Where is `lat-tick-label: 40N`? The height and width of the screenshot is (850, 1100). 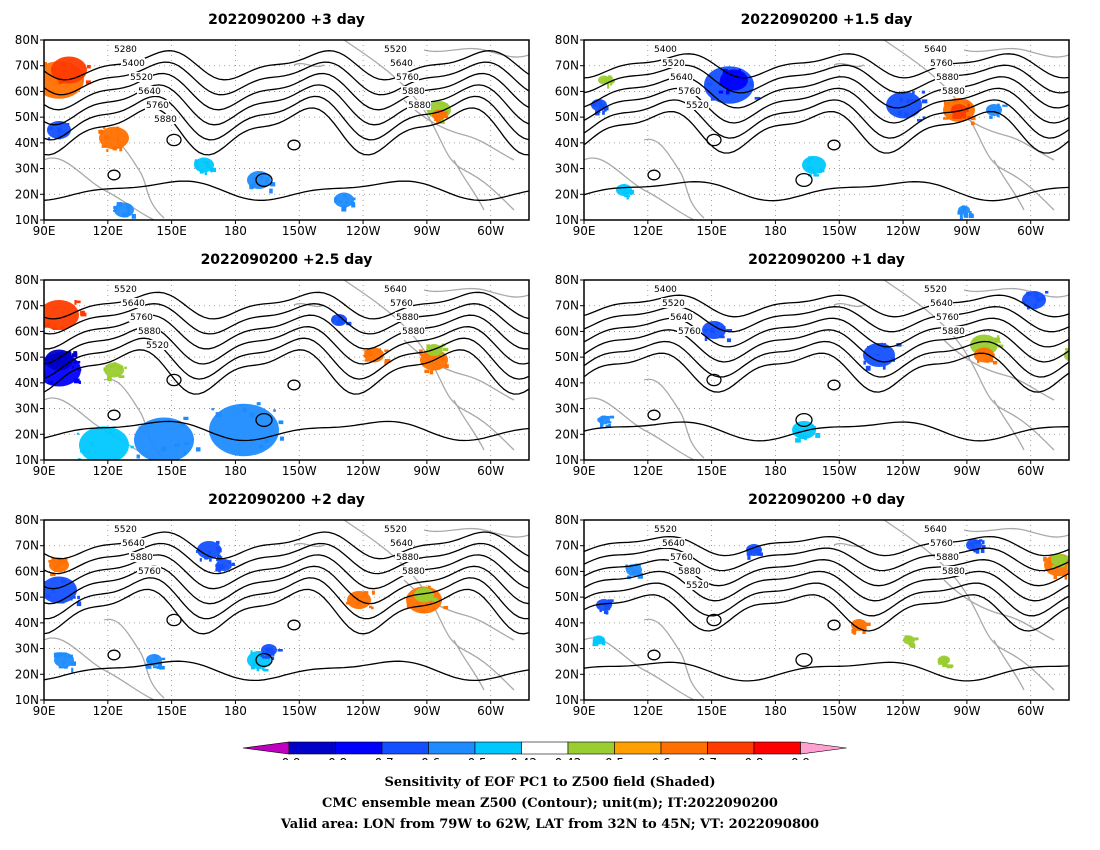
lat-tick-label: 40N is located at coordinates (27, 623).